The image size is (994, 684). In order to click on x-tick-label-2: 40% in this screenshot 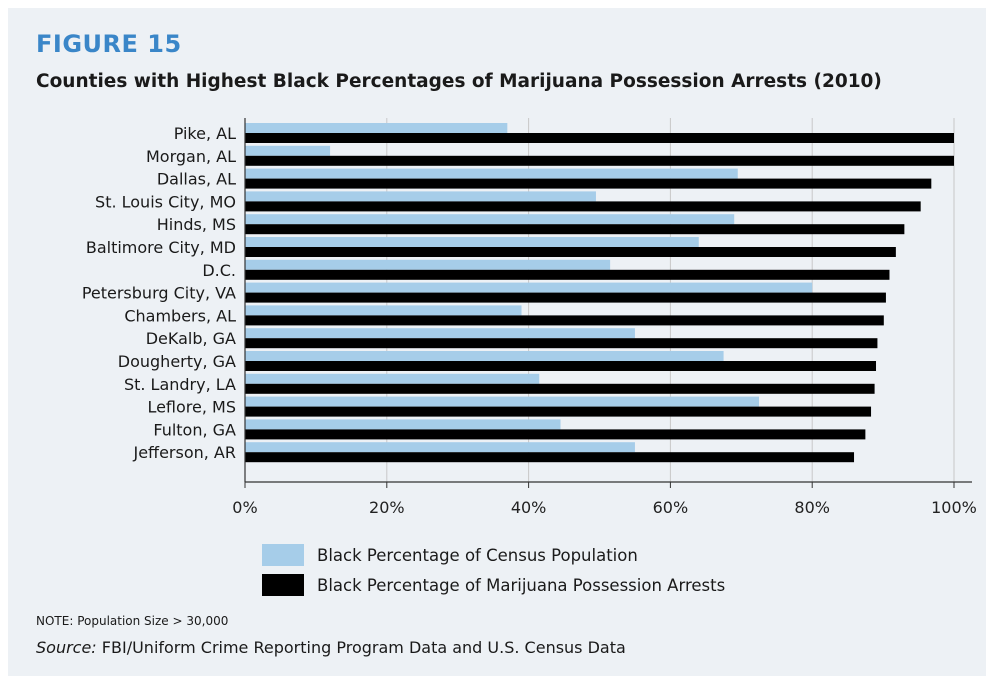, I will do `click(529, 507)`.